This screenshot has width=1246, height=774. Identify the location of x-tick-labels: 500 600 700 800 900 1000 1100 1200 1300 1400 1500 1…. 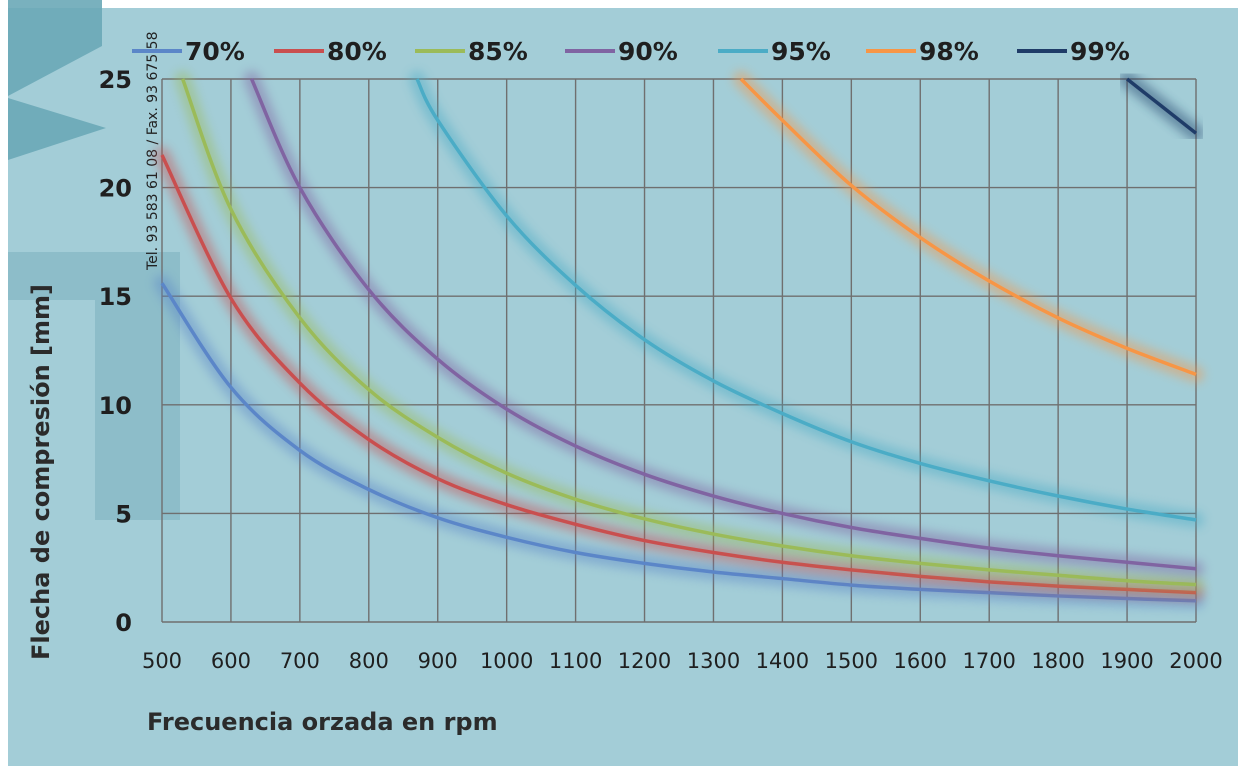
(682, 661).